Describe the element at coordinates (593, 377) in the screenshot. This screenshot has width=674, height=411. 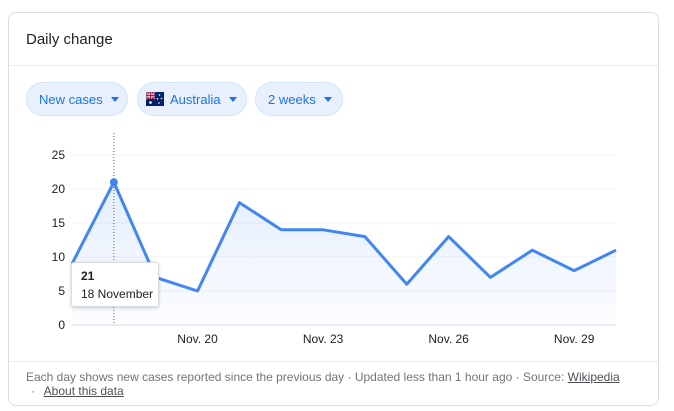
I see `source-link: Wikipedia` at that location.